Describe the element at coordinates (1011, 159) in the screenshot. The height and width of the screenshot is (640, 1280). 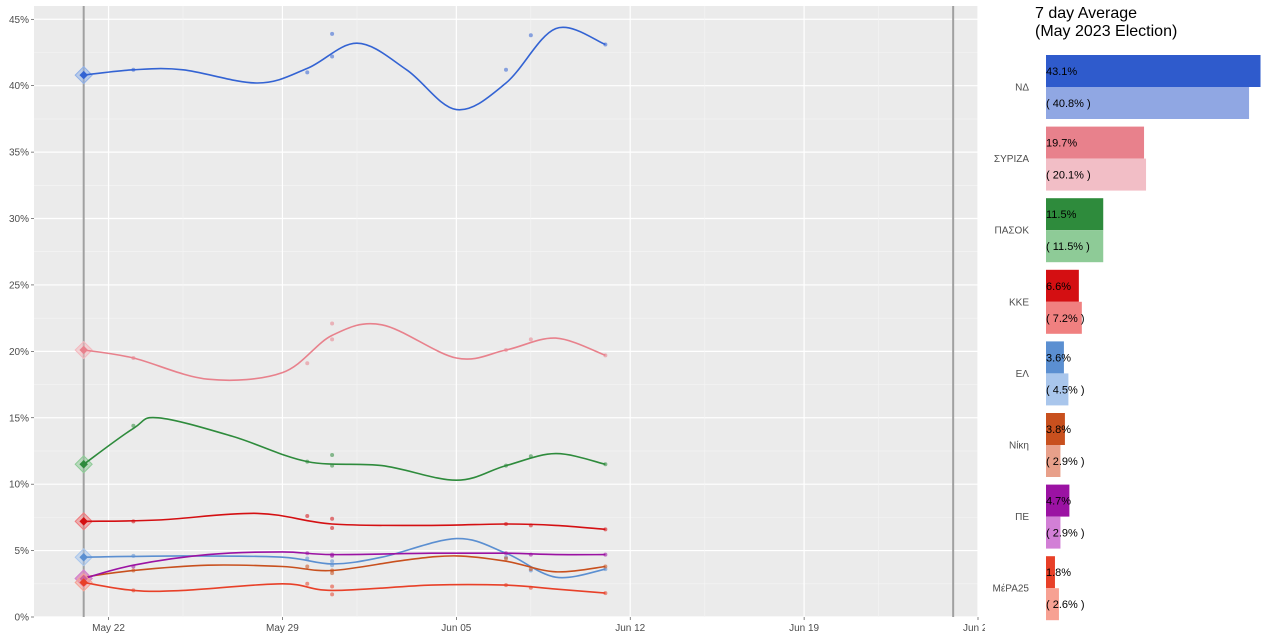
I see `category-label: ΣΥΡΙΖΑ` at that location.